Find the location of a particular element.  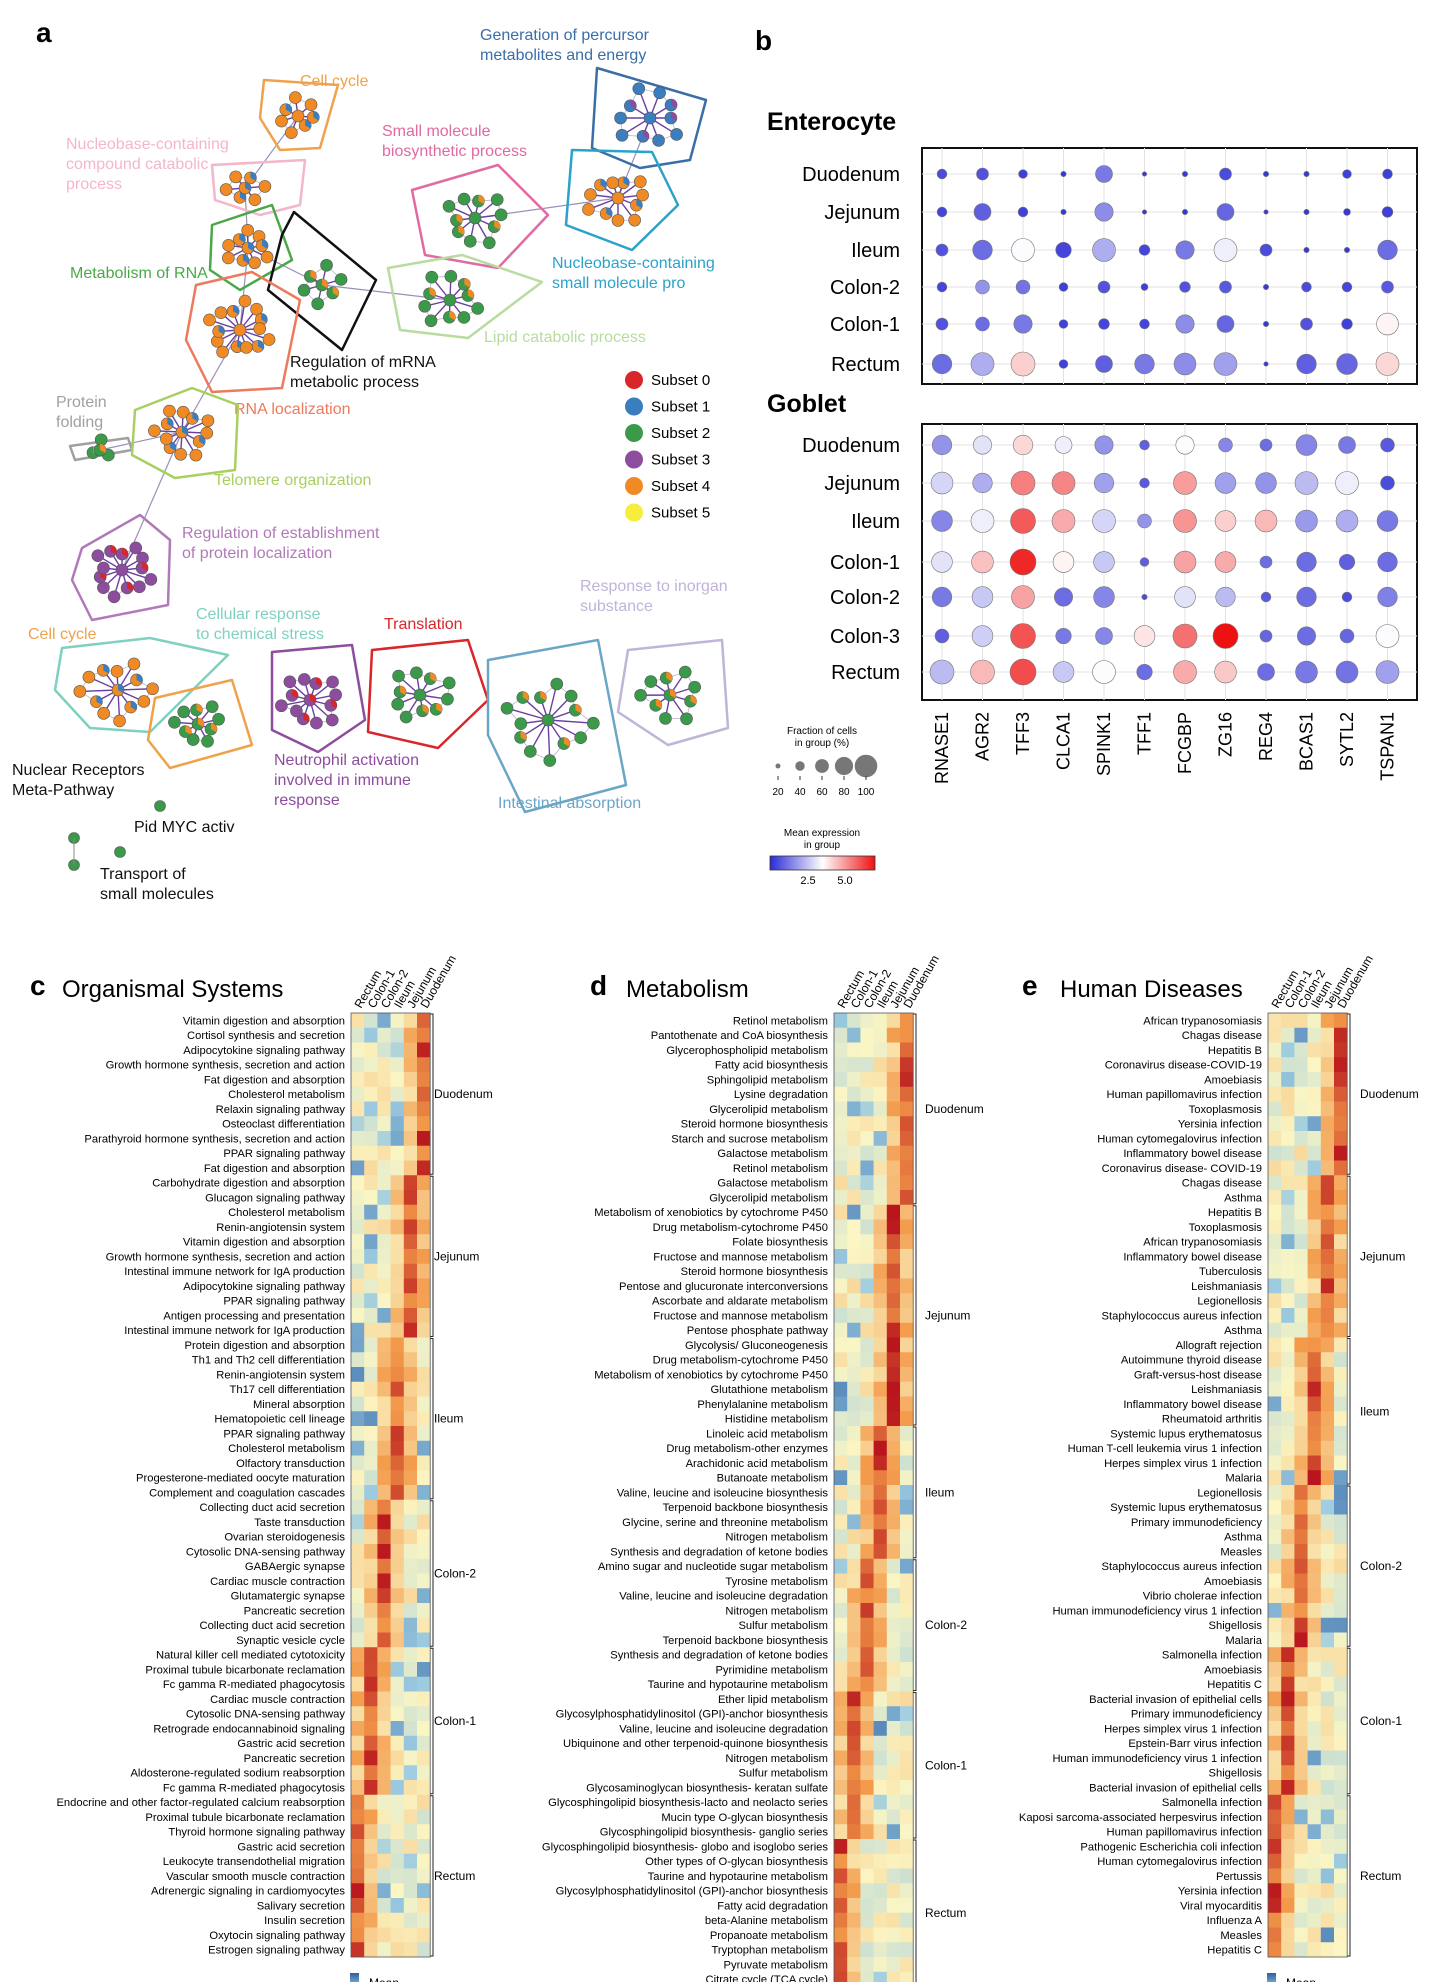

cluster-label: Cell cycle is located at coordinates (334, 81).